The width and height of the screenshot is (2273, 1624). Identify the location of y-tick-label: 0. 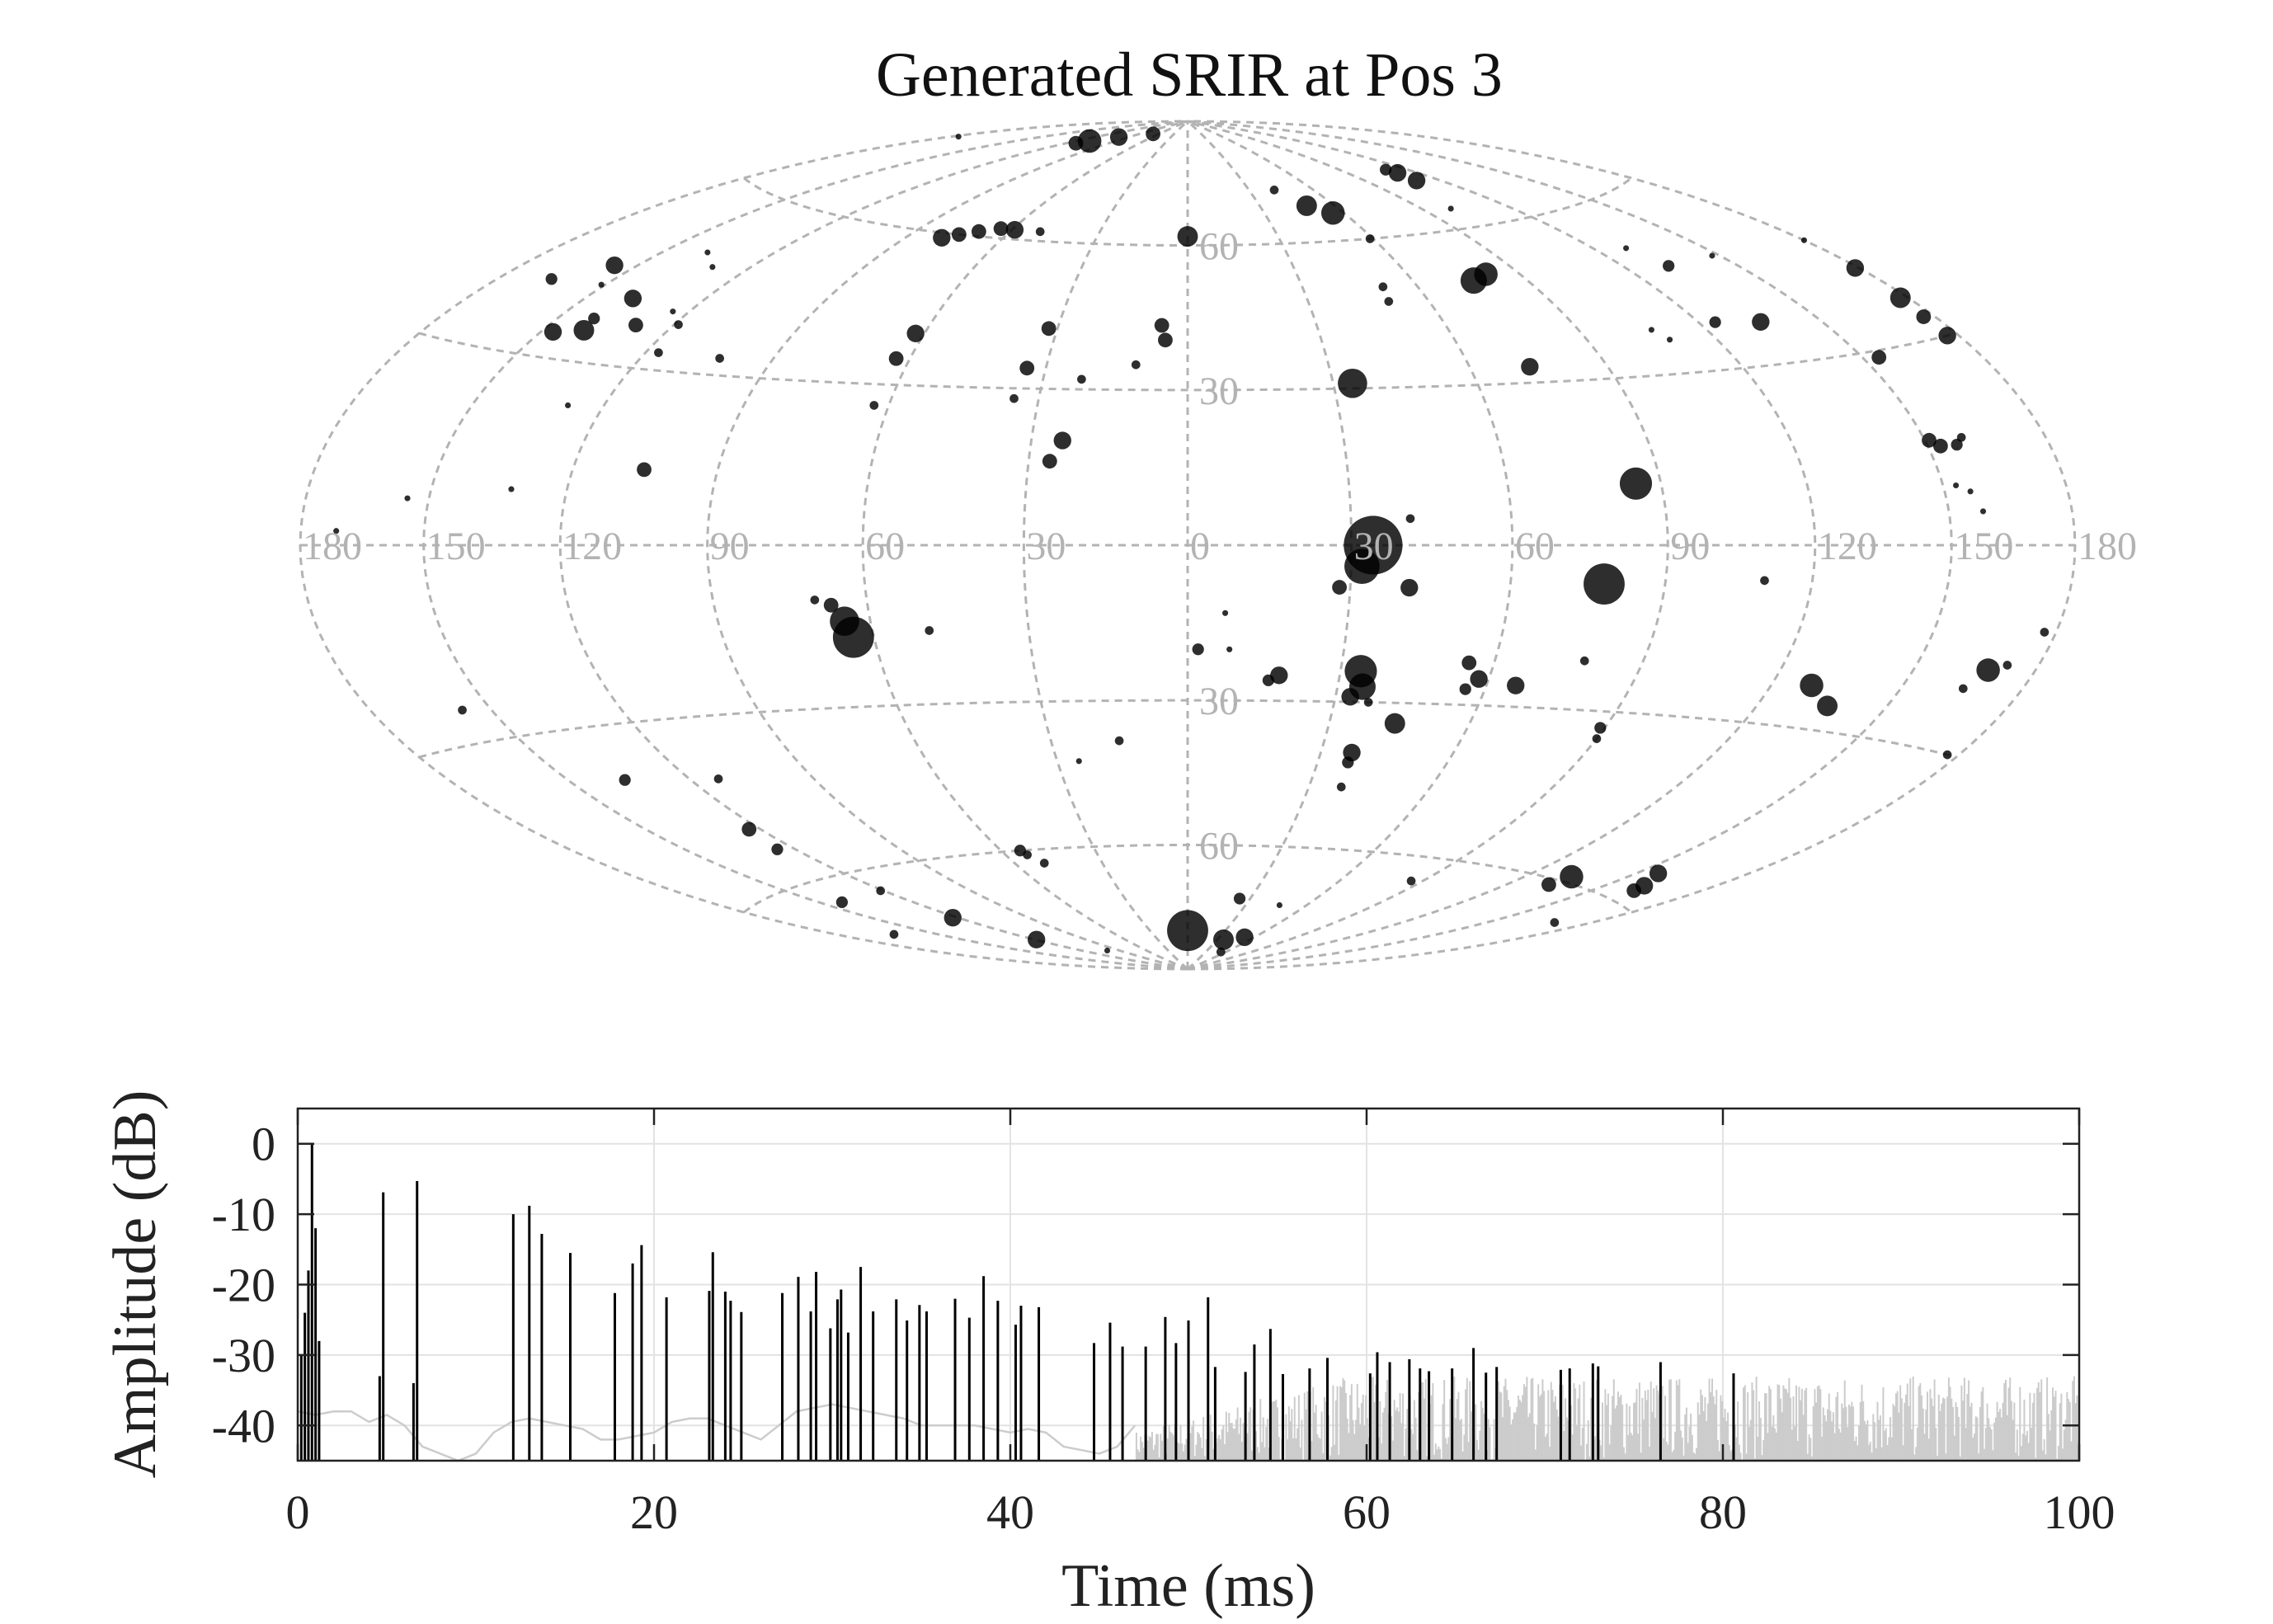
(263, 1144).